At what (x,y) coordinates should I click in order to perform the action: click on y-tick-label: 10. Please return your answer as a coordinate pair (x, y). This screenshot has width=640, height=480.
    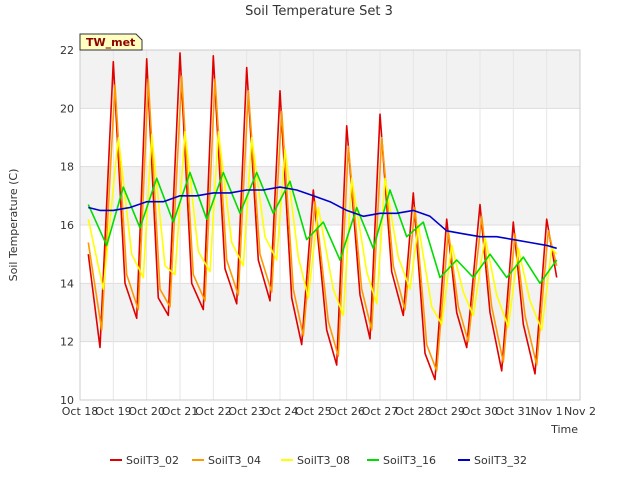
    Looking at the image, I should click on (67, 400).